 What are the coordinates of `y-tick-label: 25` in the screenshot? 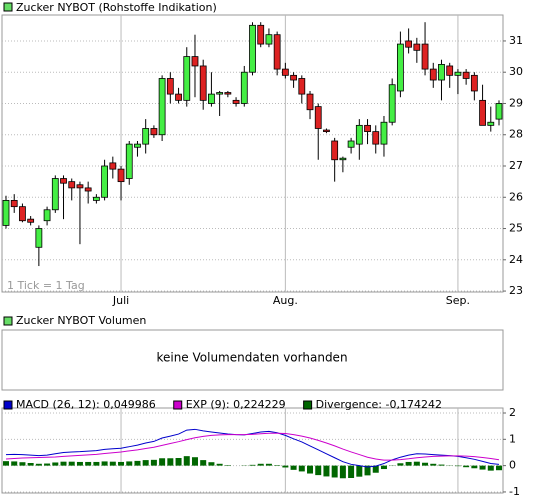 It's located at (516, 228).